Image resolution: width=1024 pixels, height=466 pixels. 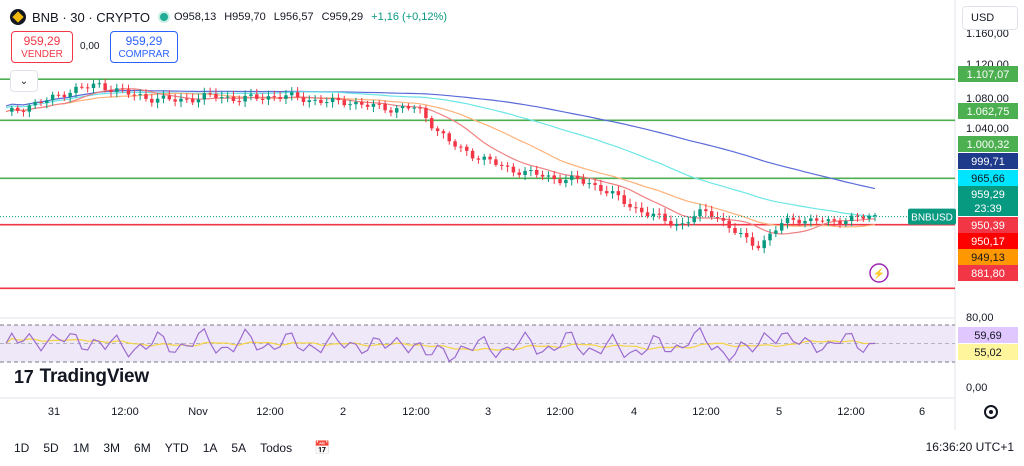 What do you see at coordinates (440, 344) in the screenshot?
I see `rsi-line` at bounding box center [440, 344].